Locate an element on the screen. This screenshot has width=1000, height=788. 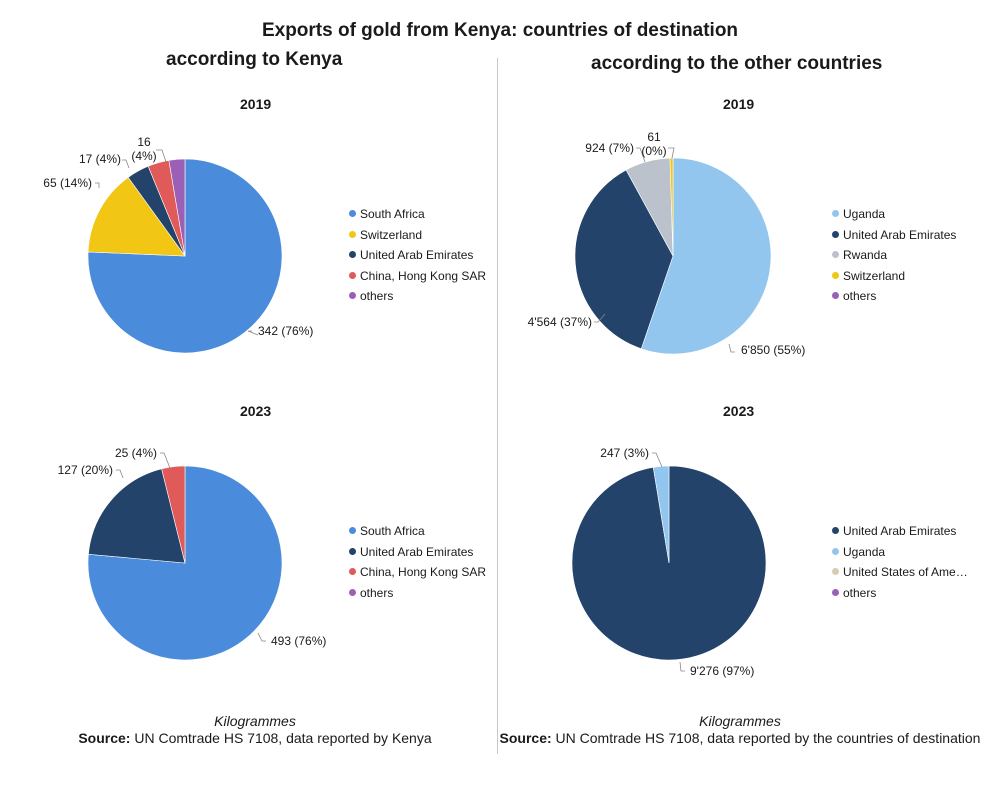
data-label: 65 (14%) is located at coordinates (67, 183).